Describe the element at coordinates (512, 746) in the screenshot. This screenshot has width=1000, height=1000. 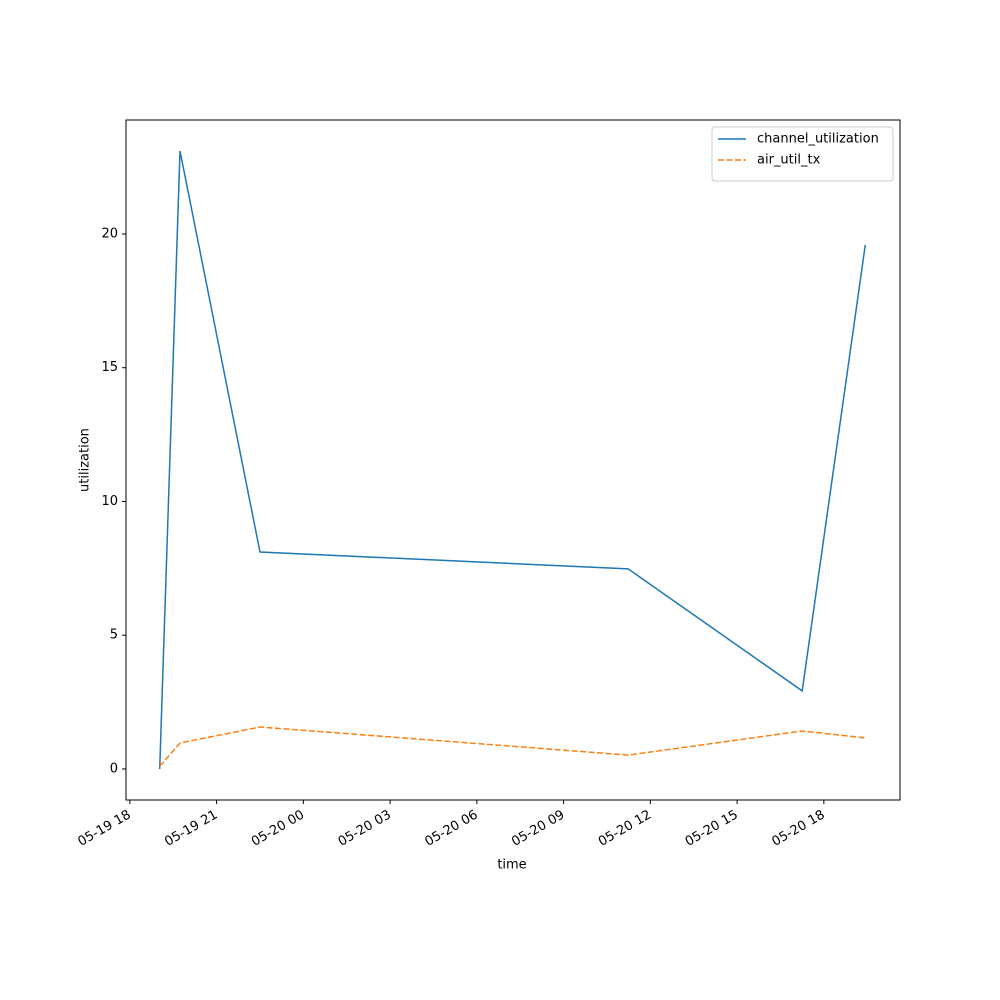
I see `series-line` at that location.